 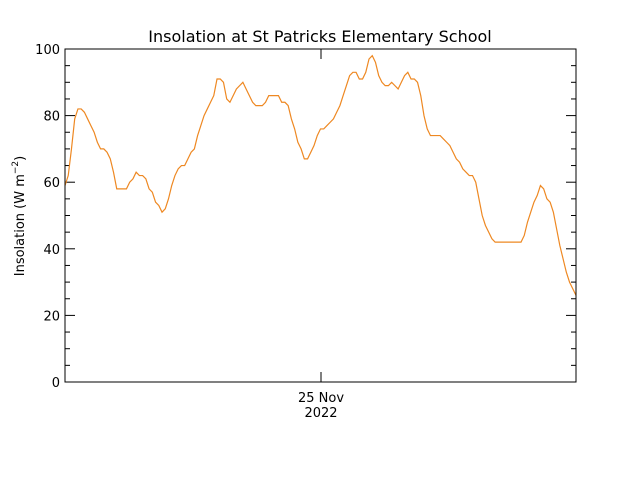 What do you see at coordinates (51, 183) in the screenshot?
I see `y-tick-label: 60` at bounding box center [51, 183].